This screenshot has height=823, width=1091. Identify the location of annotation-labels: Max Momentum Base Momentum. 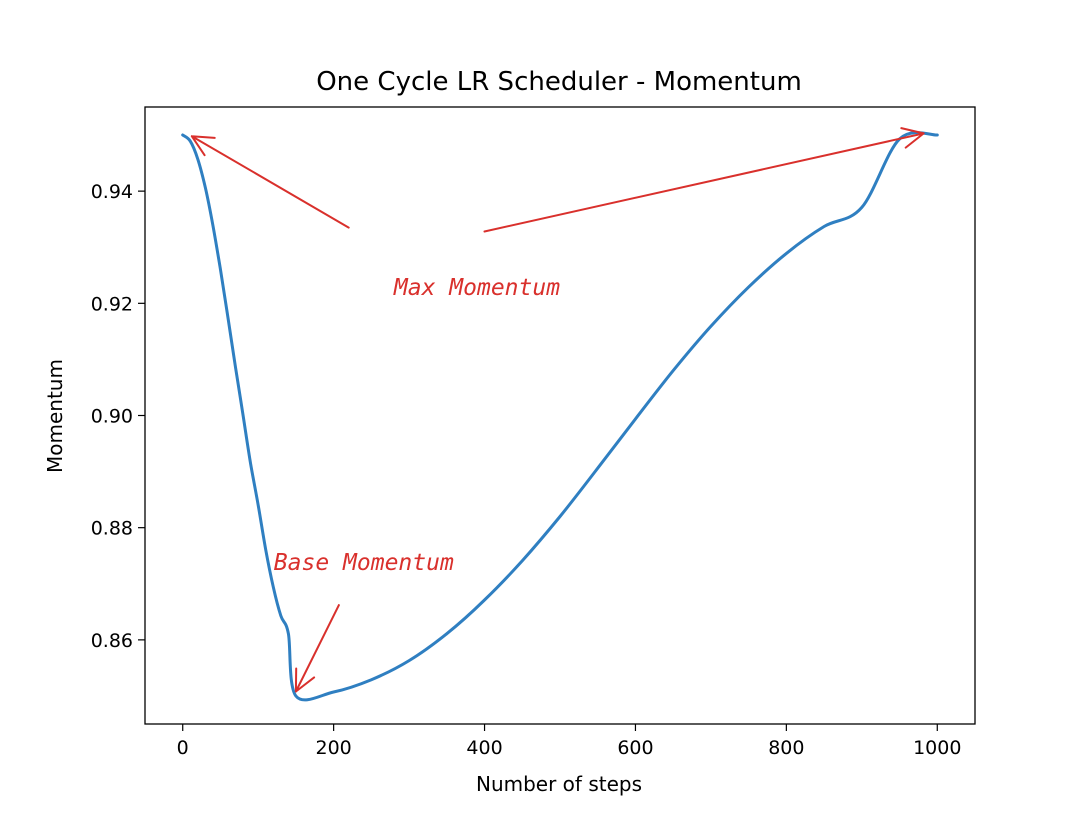
(417, 425).